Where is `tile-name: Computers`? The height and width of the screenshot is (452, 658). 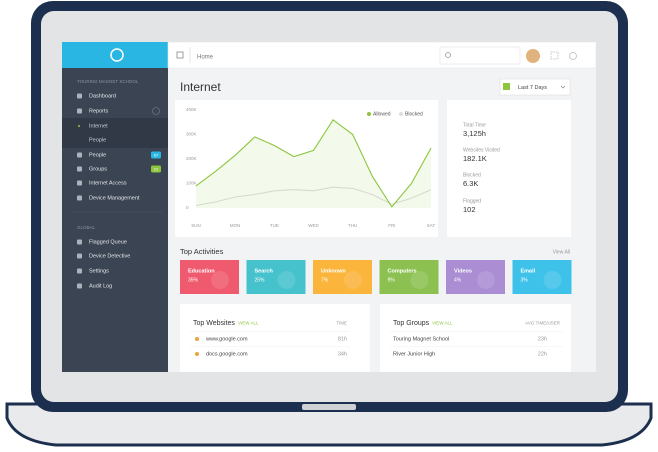 tile-name: Computers is located at coordinates (402, 271).